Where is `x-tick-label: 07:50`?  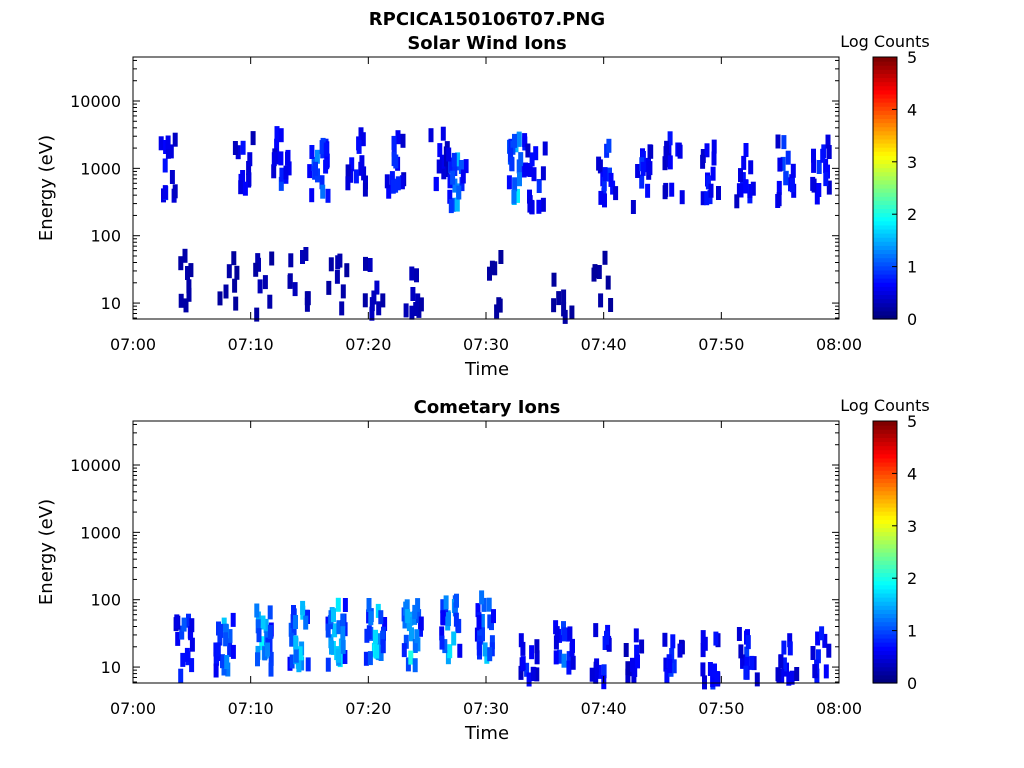 x-tick-label: 07:50 is located at coordinates (721, 708).